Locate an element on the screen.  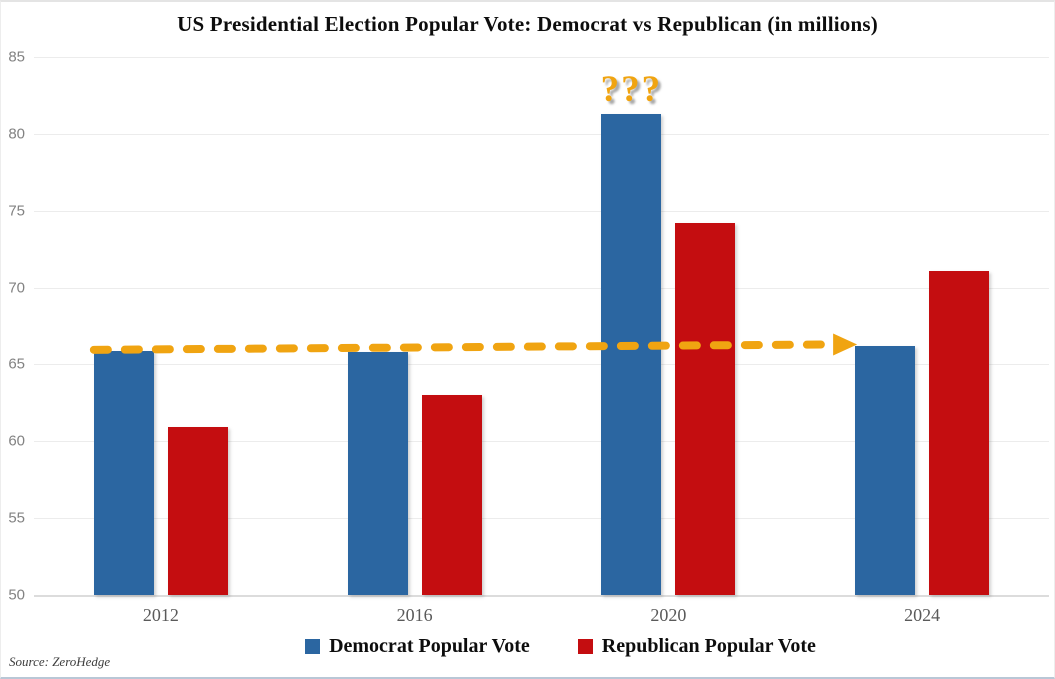
dashed-trend-arrow is located at coordinates (473, 344).